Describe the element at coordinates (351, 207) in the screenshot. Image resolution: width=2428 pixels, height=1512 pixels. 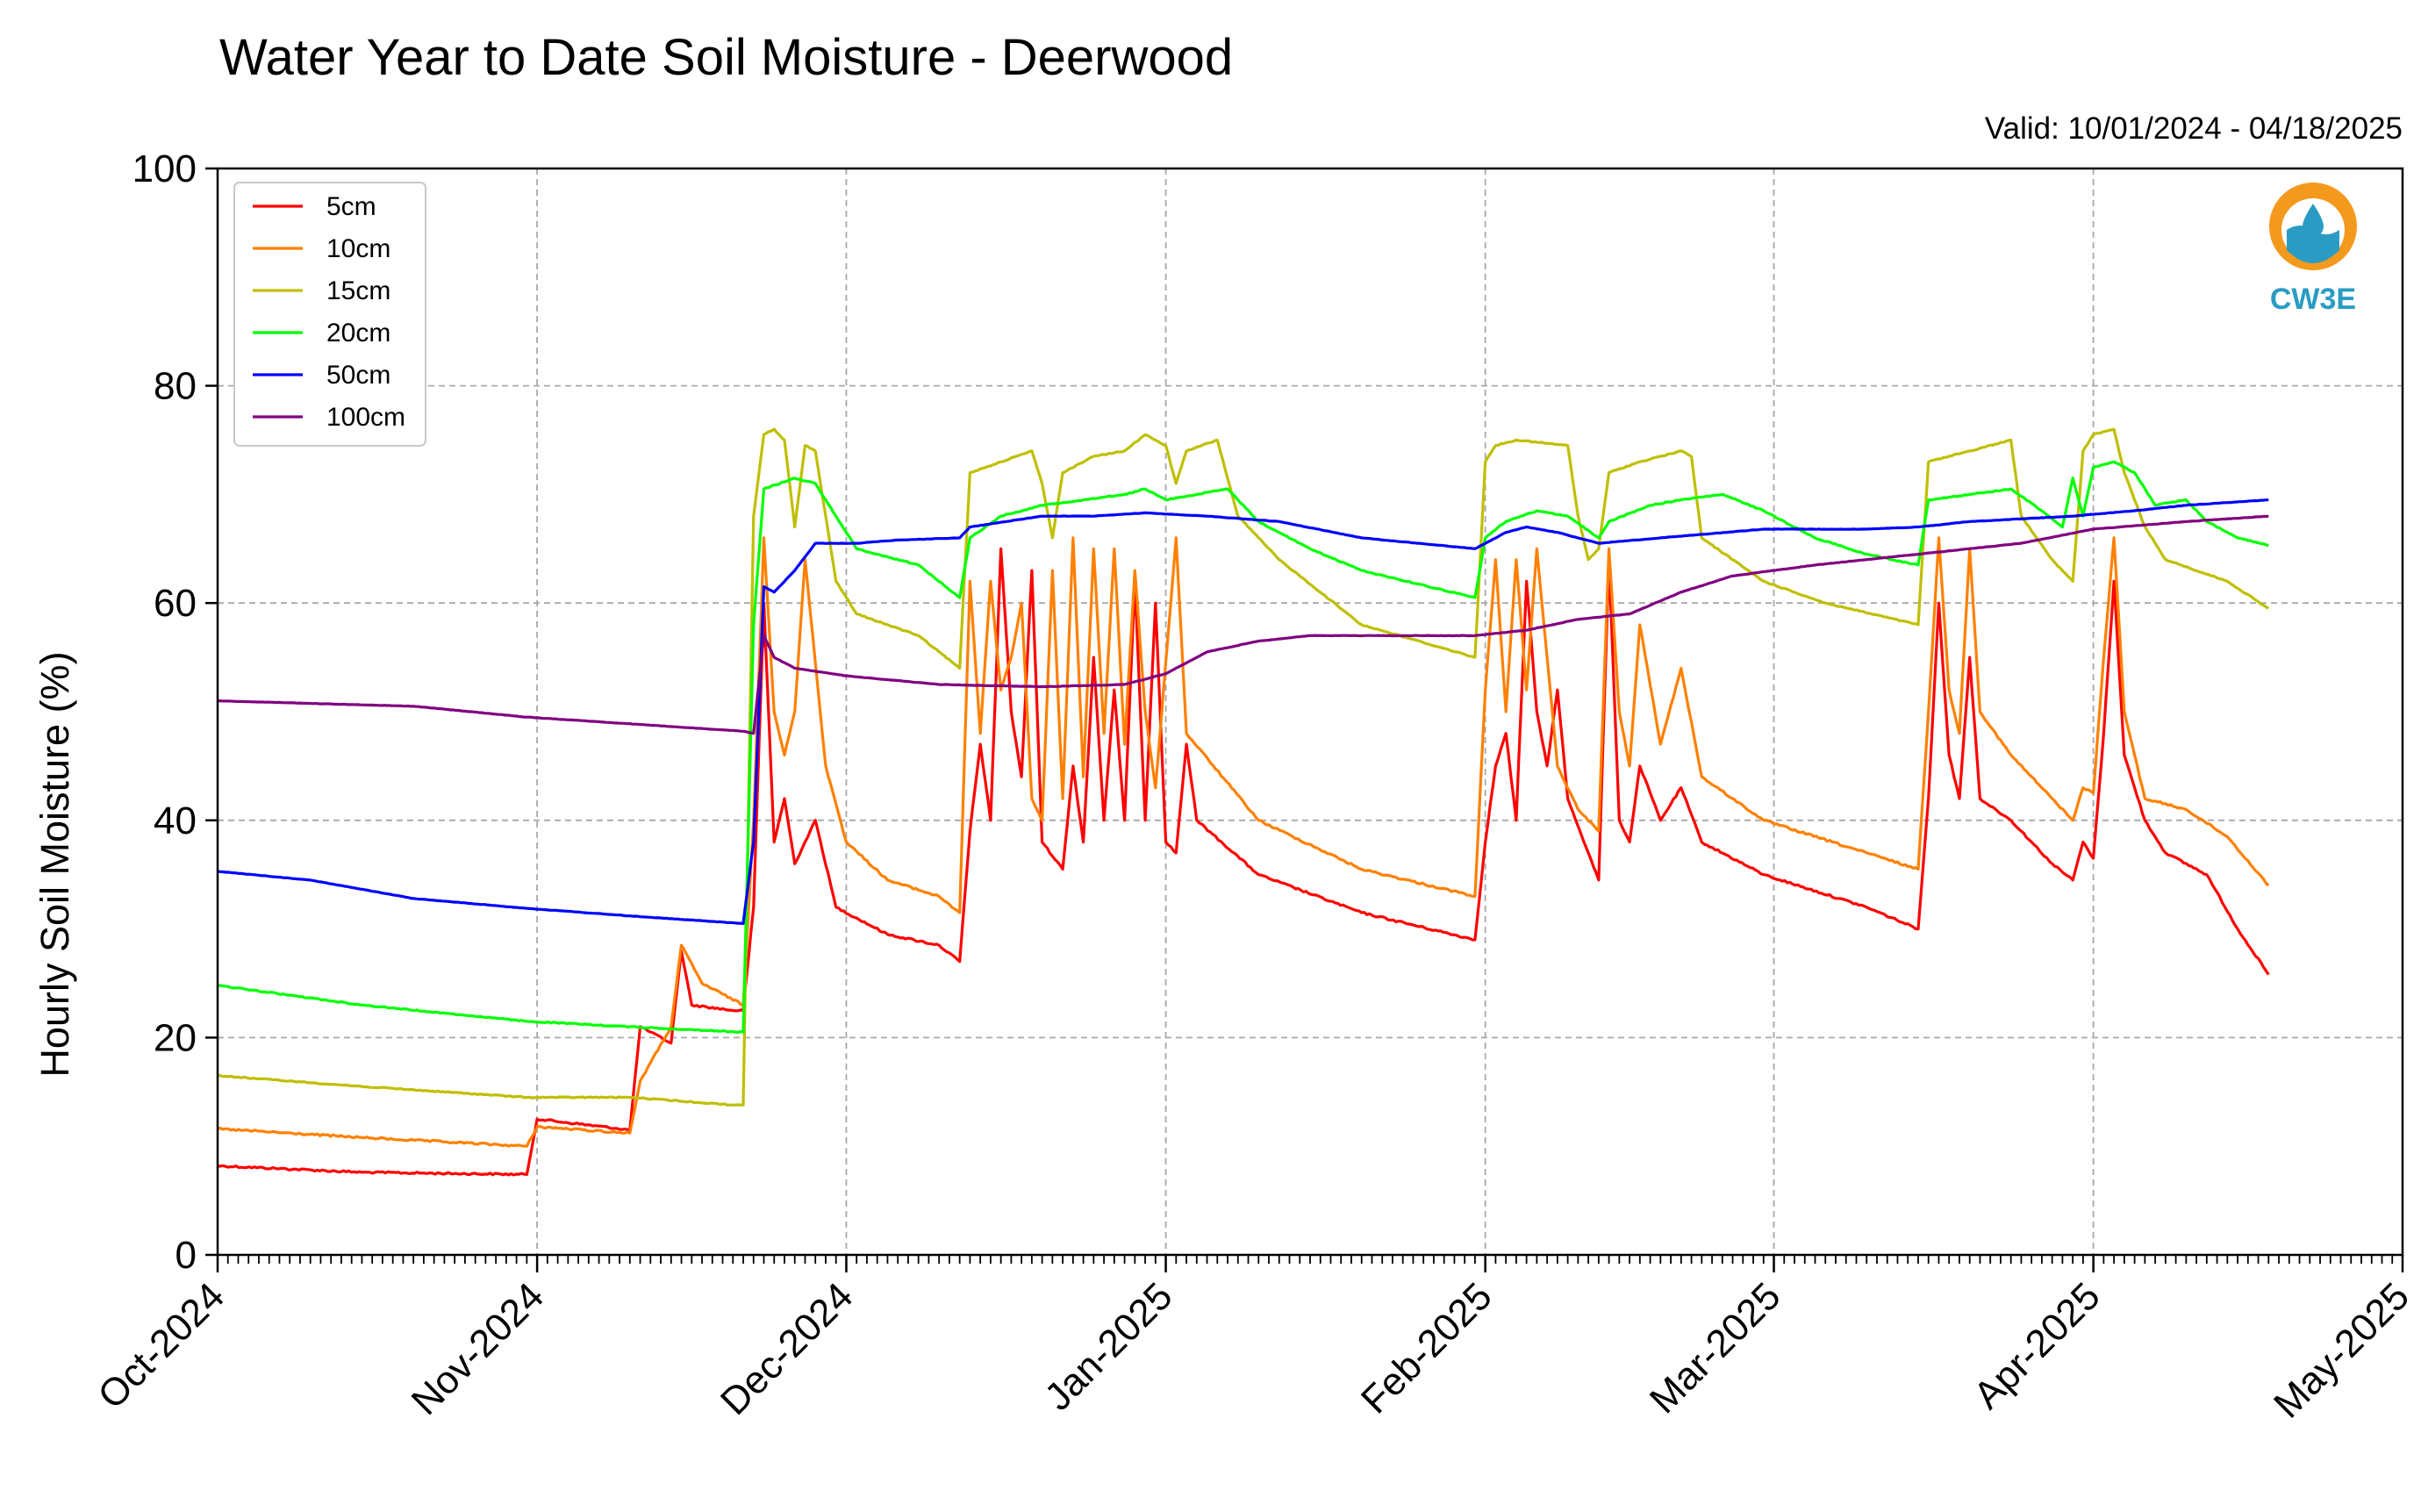
I see `legend-label-5cm: 5cm` at that location.